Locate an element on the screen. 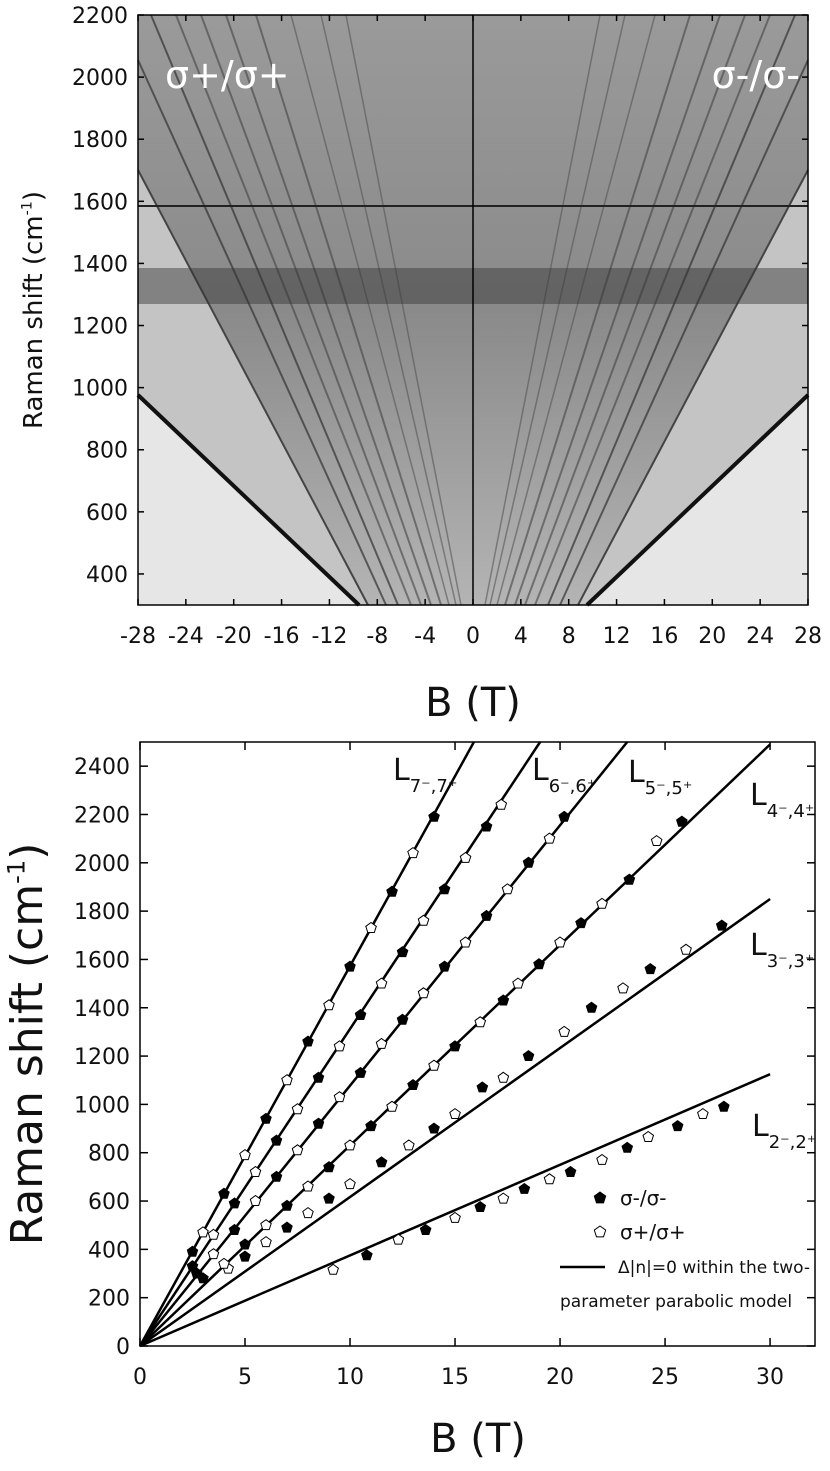 Image resolution: width=830 pixels, height=1471 pixels. x-tick-label: 24 is located at coordinates (760, 636).